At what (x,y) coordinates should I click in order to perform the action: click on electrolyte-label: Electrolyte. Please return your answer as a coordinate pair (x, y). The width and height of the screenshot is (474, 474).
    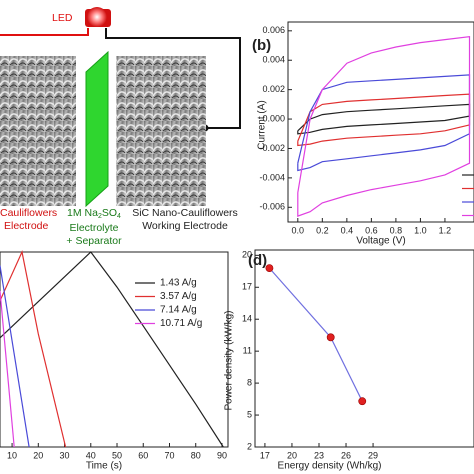
    Looking at the image, I should click on (93, 228).